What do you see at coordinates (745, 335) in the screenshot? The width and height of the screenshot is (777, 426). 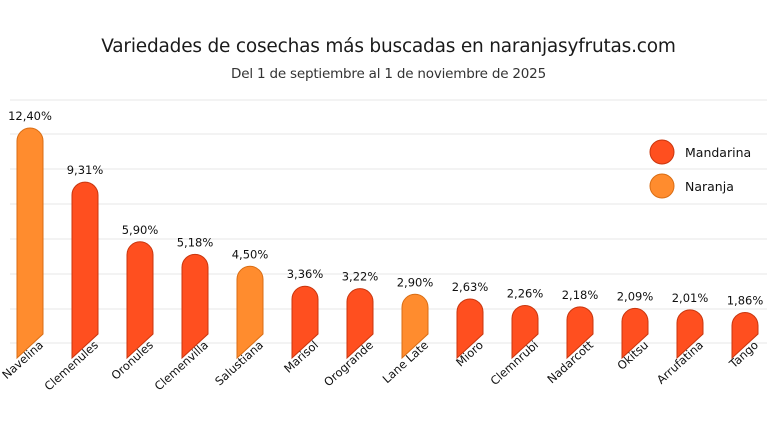 I see `bar-tango` at bounding box center [745, 335].